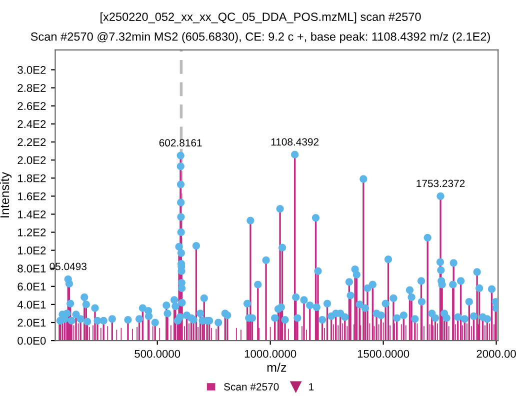 This screenshot has width=521, height=396. Describe the element at coordinates (32, 340) in the screenshot. I see `y-tick-label: 0.0E0` at that location.